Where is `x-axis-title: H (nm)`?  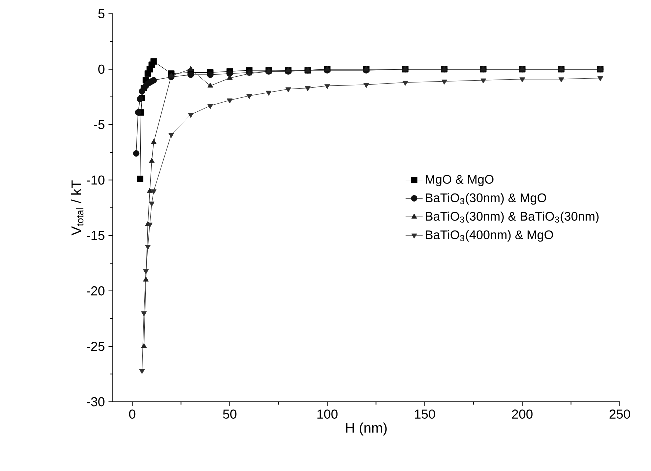 x-axis-title: H (nm) is located at coordinates (366, 429).